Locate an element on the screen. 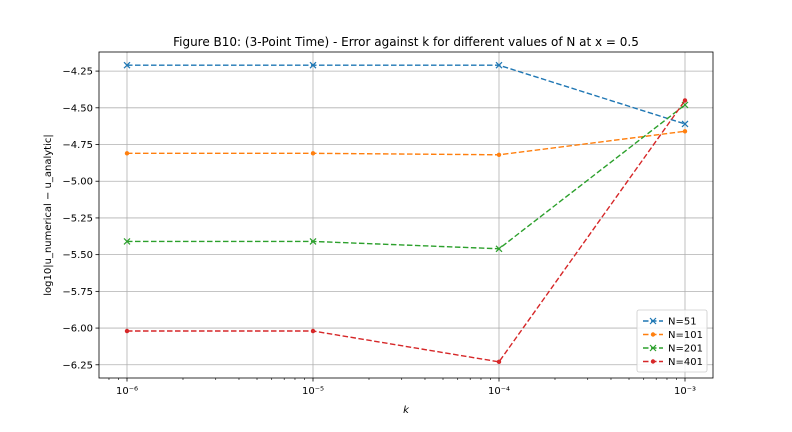  x-tick-label: 10⁻⁵ is located at coordinates (313, 391).